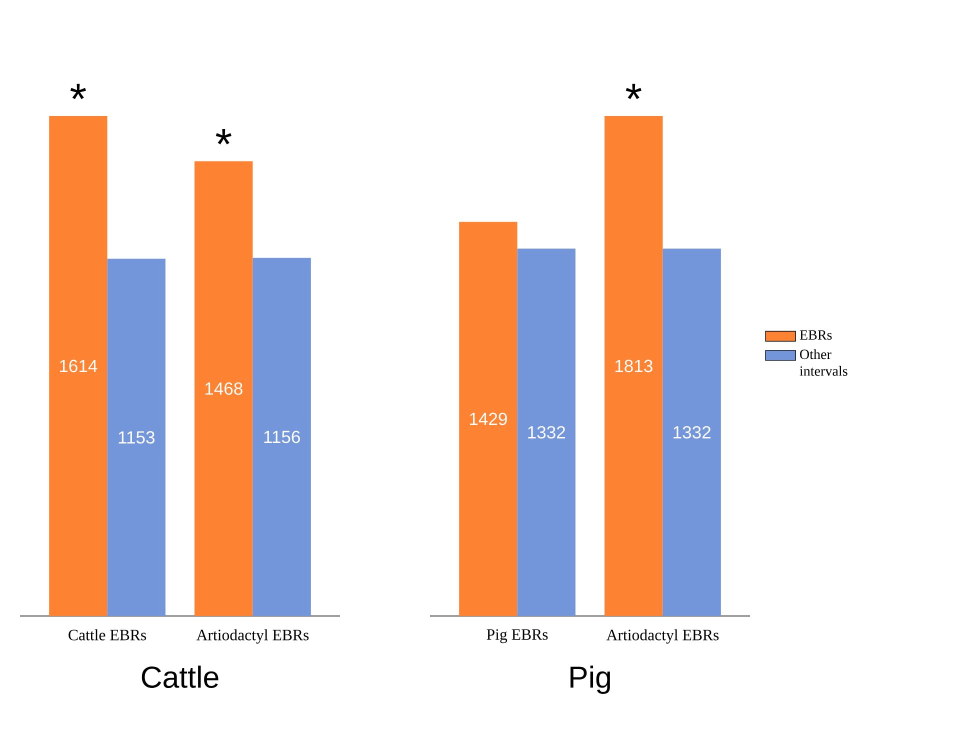 The height and width of the screenshot is (746, 978). What do you see at coordinates (180, 677) in the screenshot?
I see `text: Cattle` at bounding box center [180, 677].